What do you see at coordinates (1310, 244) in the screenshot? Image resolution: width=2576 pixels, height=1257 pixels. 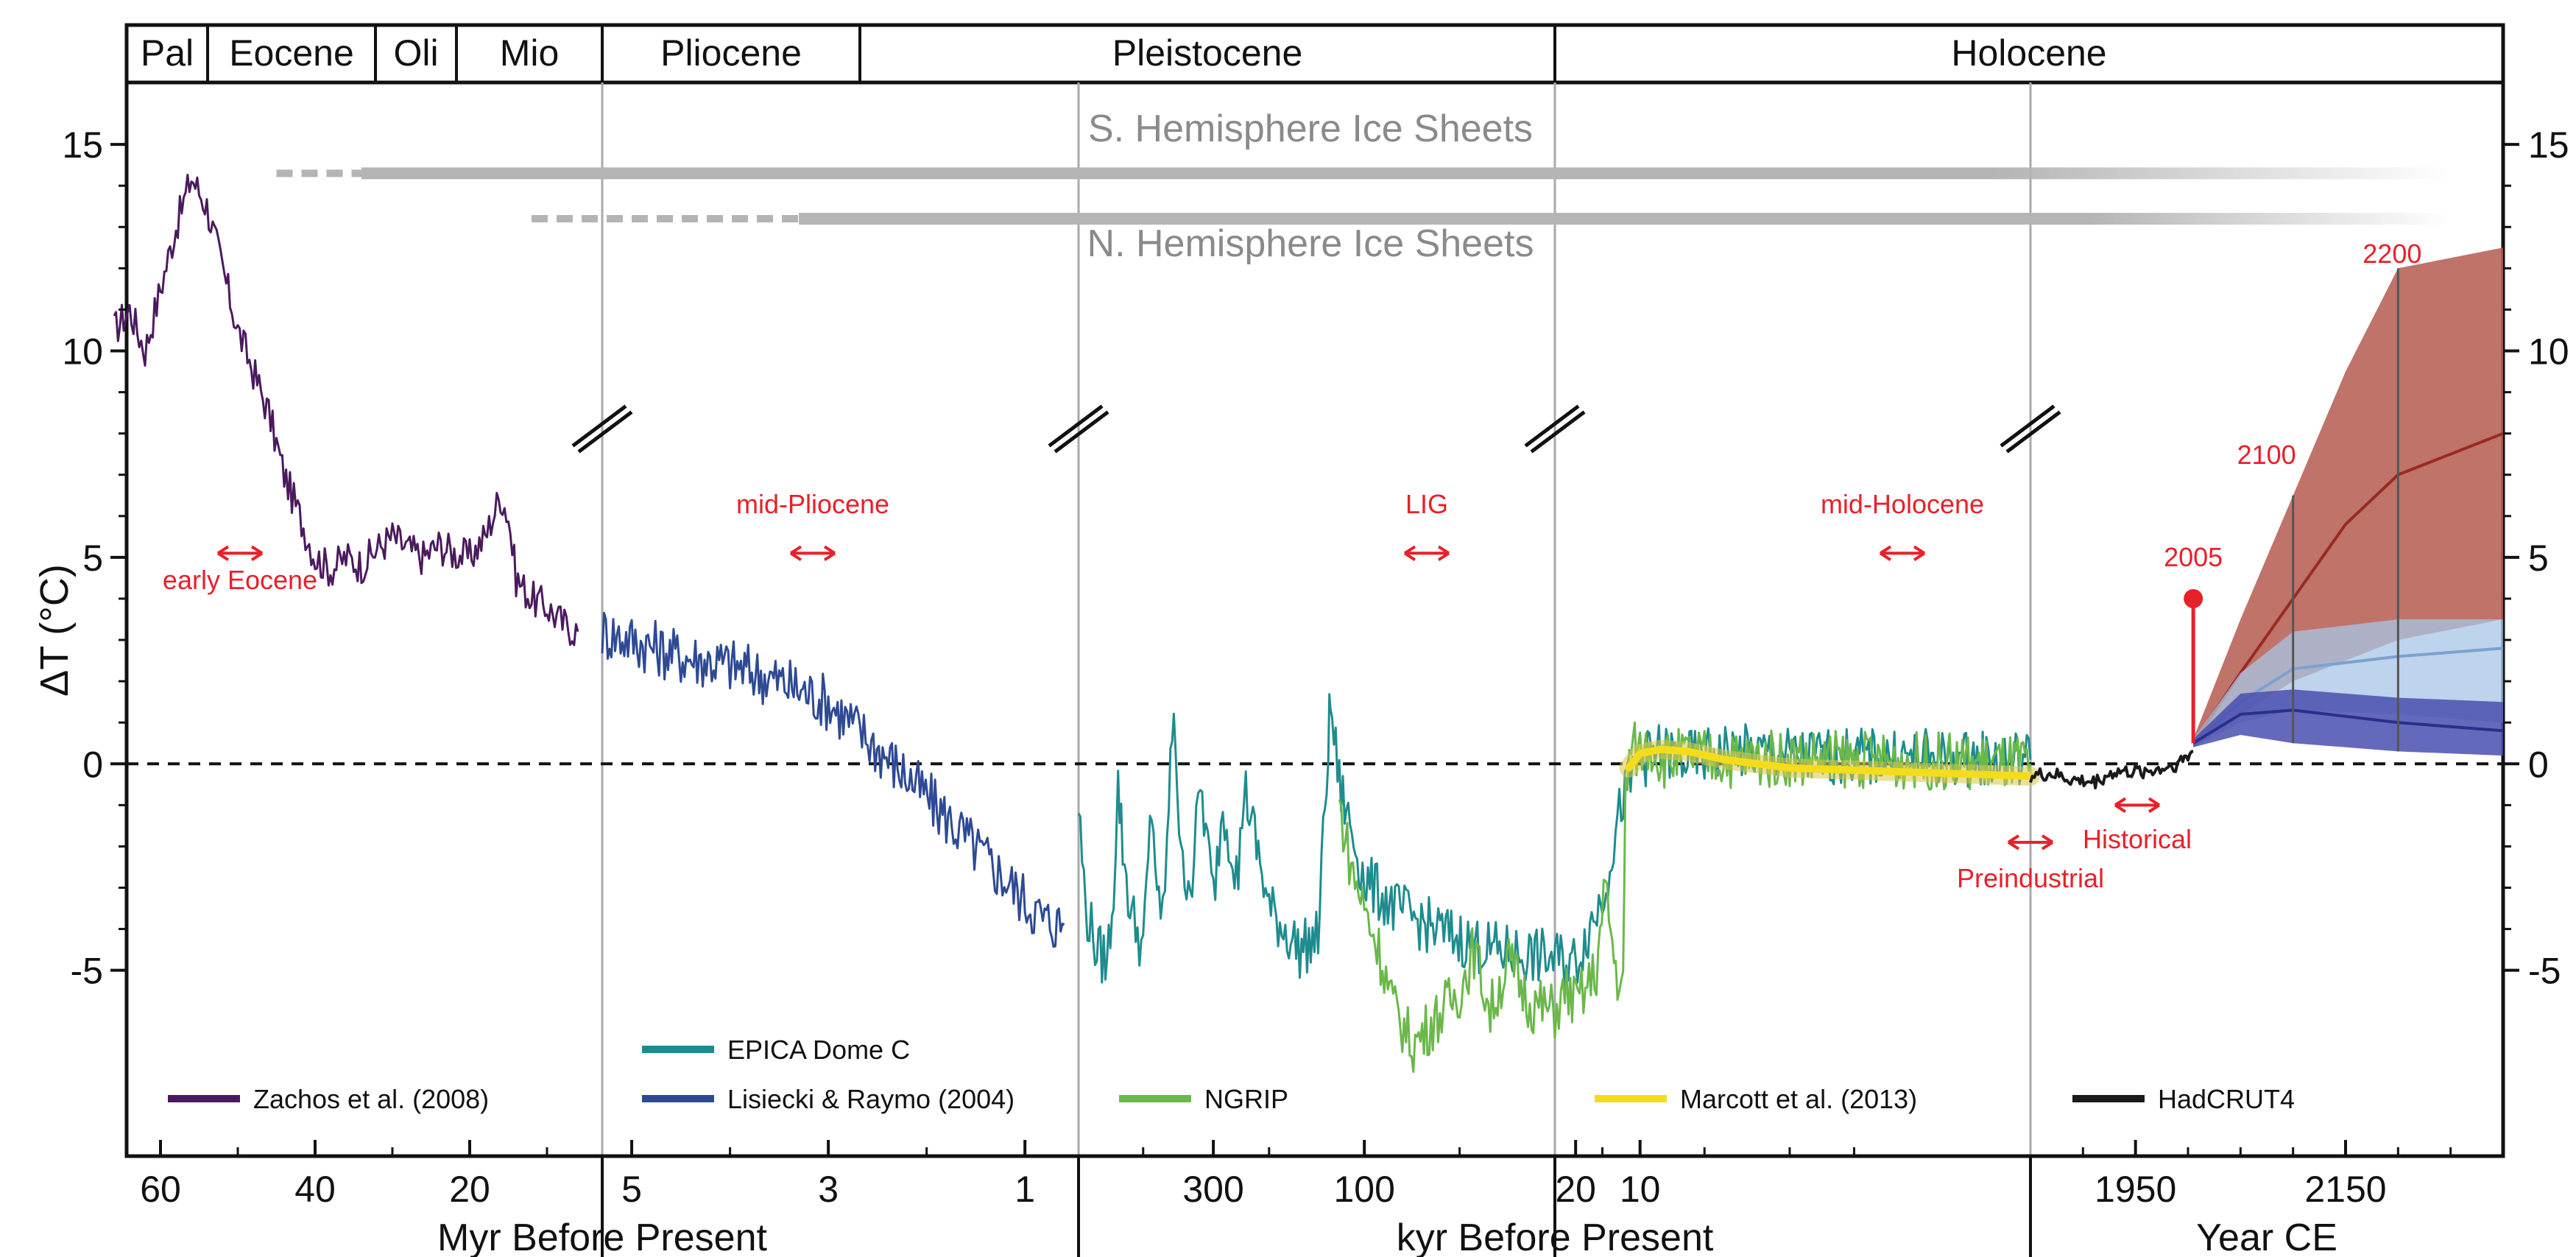 I see `north-ice-sheet-label: N. Hemisphere Ice Sheets` at bounding box center [1310, 244].